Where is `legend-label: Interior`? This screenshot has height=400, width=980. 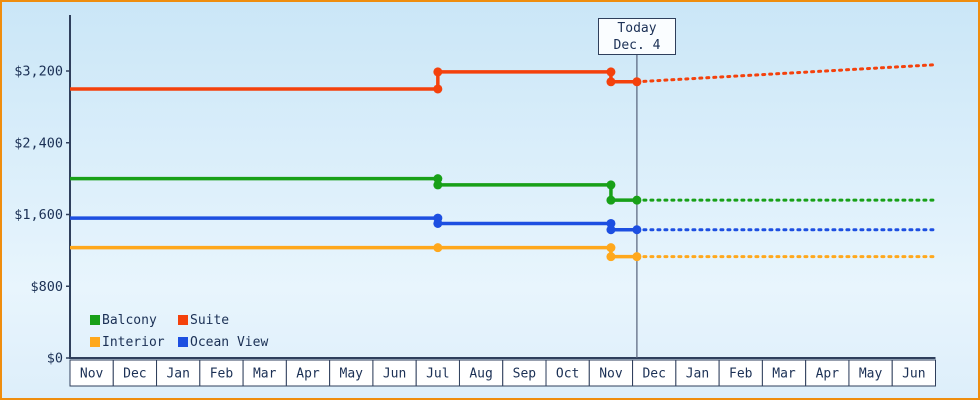
legend-label: Interior is located at coordinates (133, 342).